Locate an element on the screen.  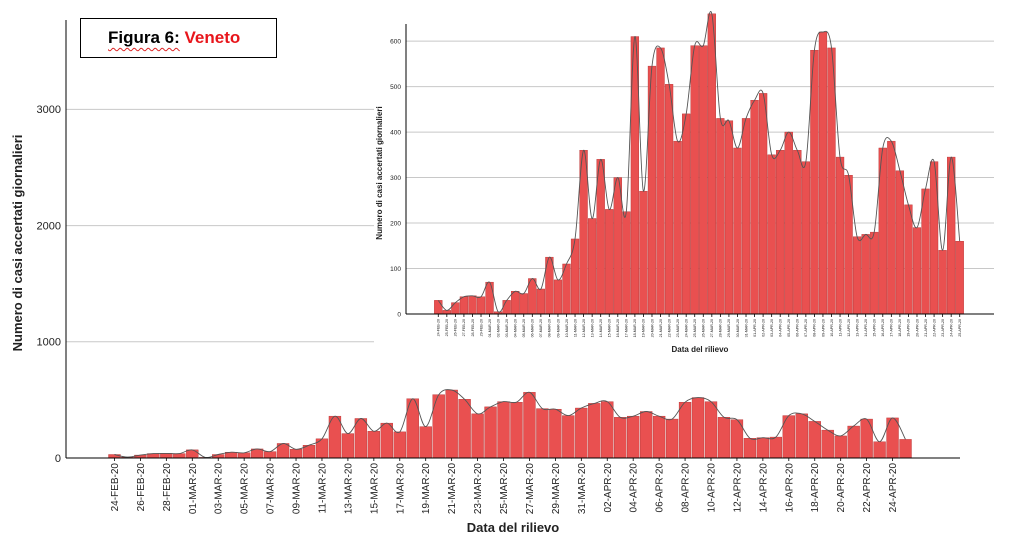
x-tick-label: 23-APR-20 is located at coordinates (943, 328).